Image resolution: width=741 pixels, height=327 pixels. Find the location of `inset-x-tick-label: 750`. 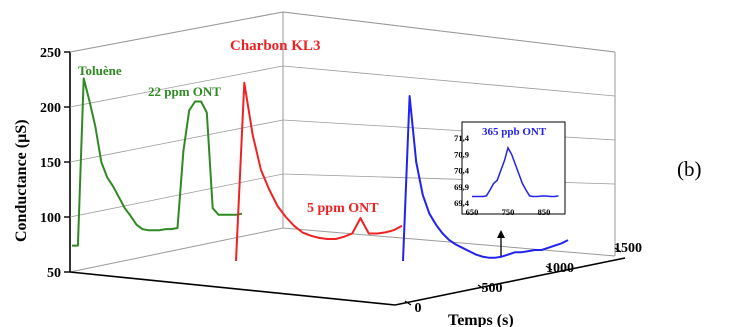

inset-x-tick-label: 750 is located at coordinates (508, 212).